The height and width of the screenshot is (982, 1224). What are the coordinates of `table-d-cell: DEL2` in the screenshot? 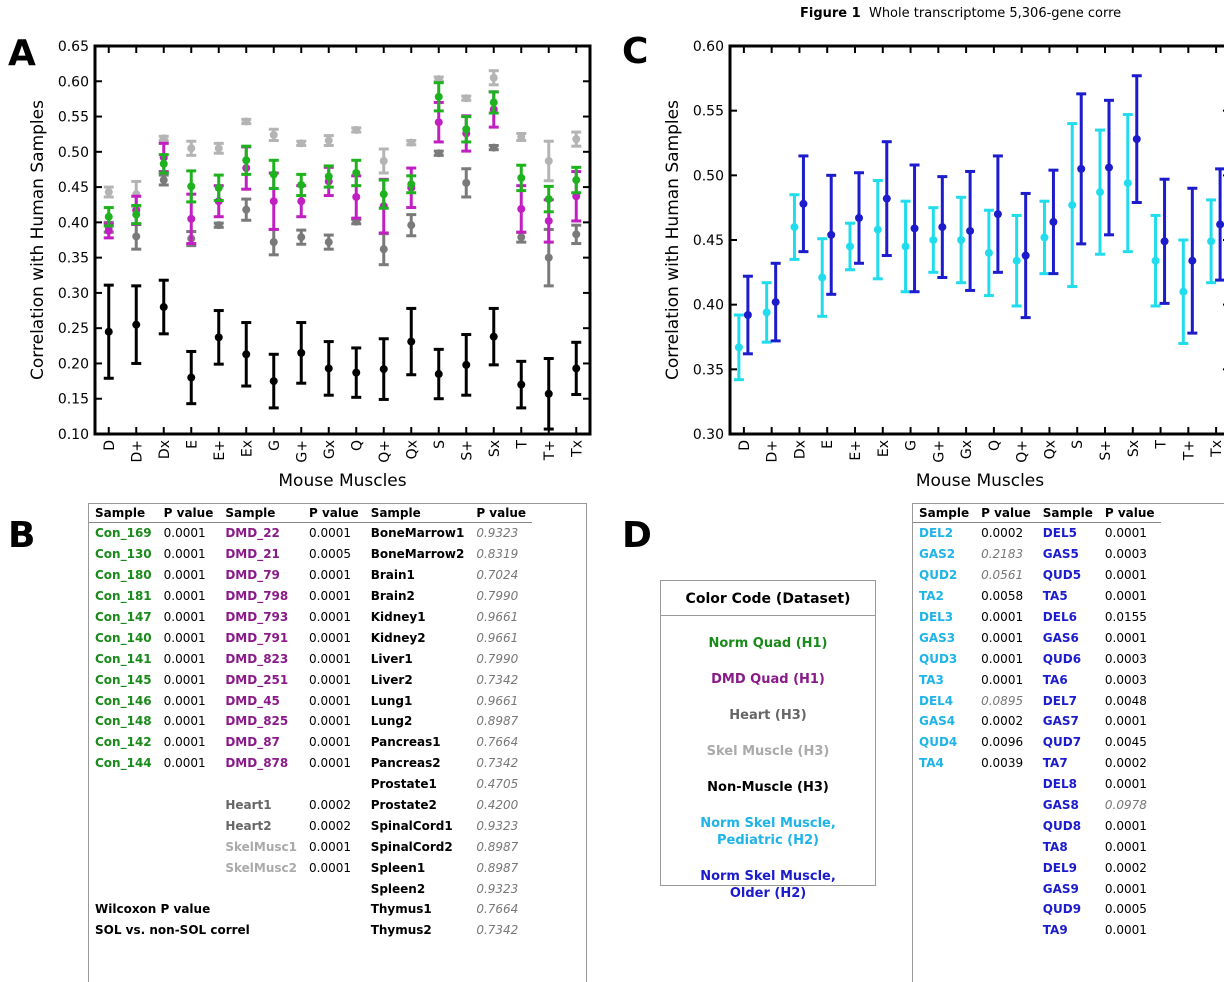 It's located at (936, 533).